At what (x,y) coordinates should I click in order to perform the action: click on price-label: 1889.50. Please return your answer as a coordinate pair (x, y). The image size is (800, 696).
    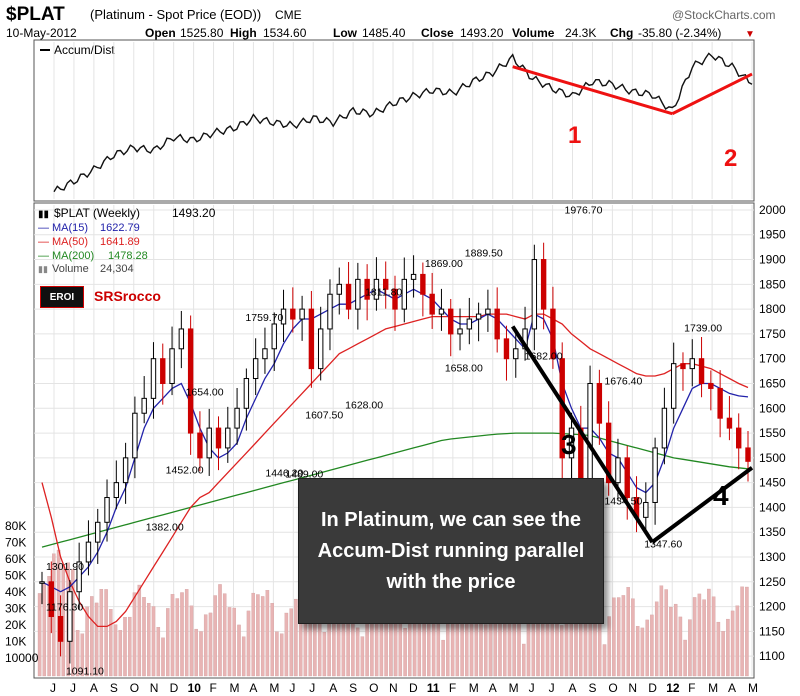
    Looking at the image, I should click on (484, 254).